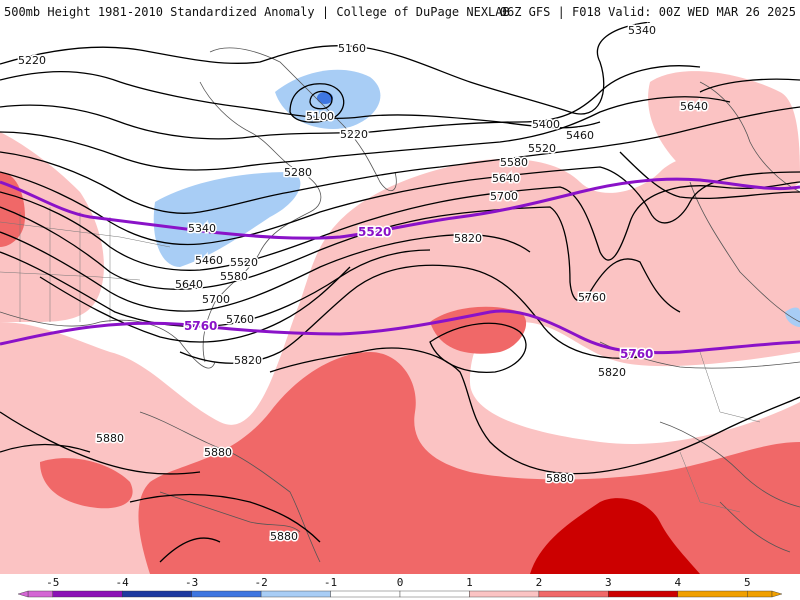 The width and height of the screenshot is (800, 600). Describe the element at coordinates (678, 582) in the screenshot. I see `colorbar-tick-label: 4` at that location.